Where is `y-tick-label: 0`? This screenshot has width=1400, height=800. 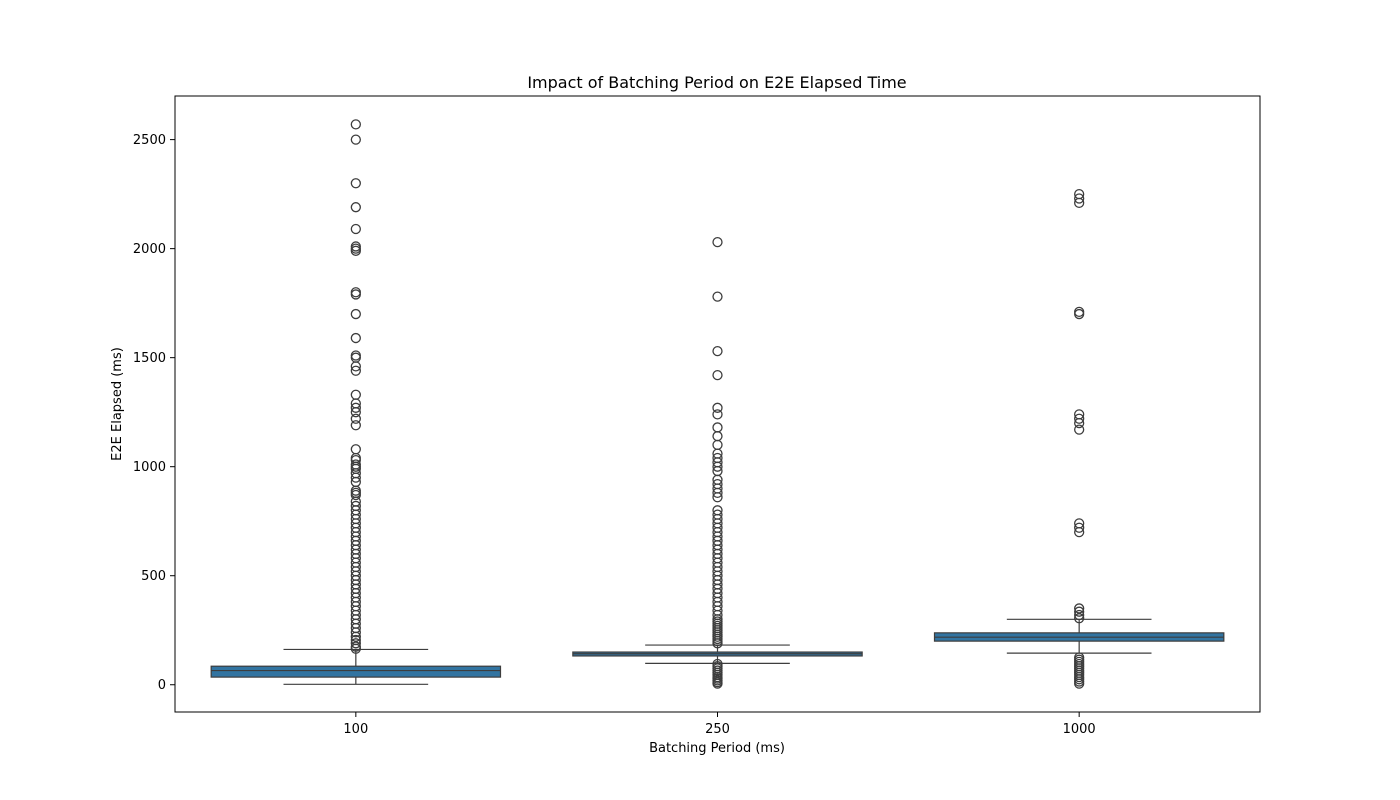 y-tick-label: 0 is located at coordinates (162, 685).